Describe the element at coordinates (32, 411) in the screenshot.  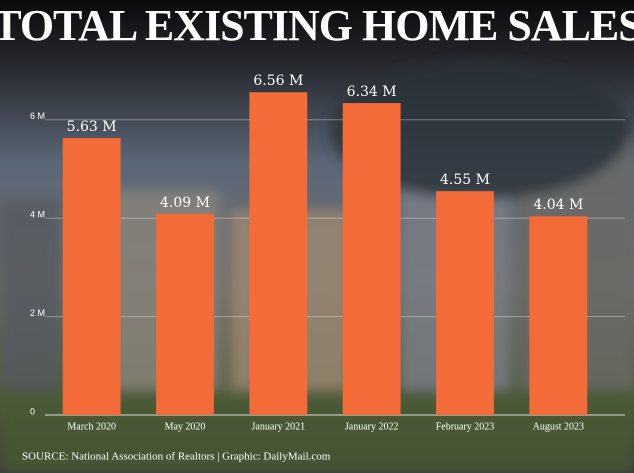
I see `y-tick-label: 0` at that location.